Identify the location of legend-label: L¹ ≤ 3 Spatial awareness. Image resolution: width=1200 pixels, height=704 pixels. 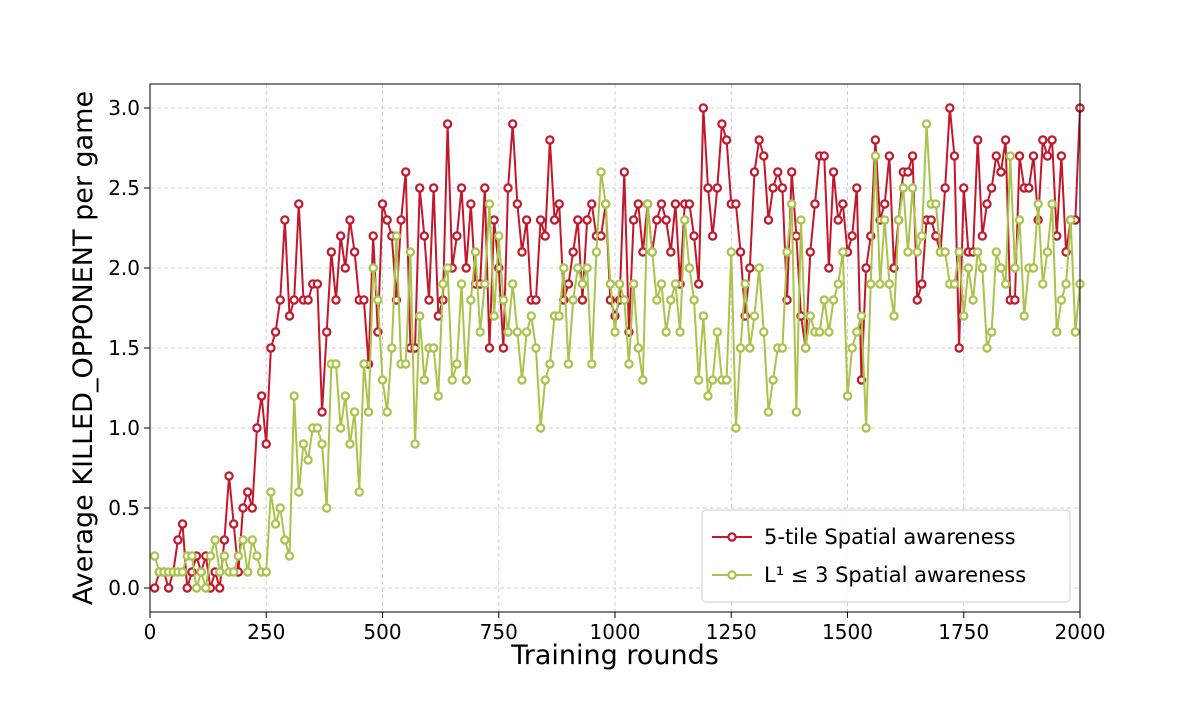
(895, 575).